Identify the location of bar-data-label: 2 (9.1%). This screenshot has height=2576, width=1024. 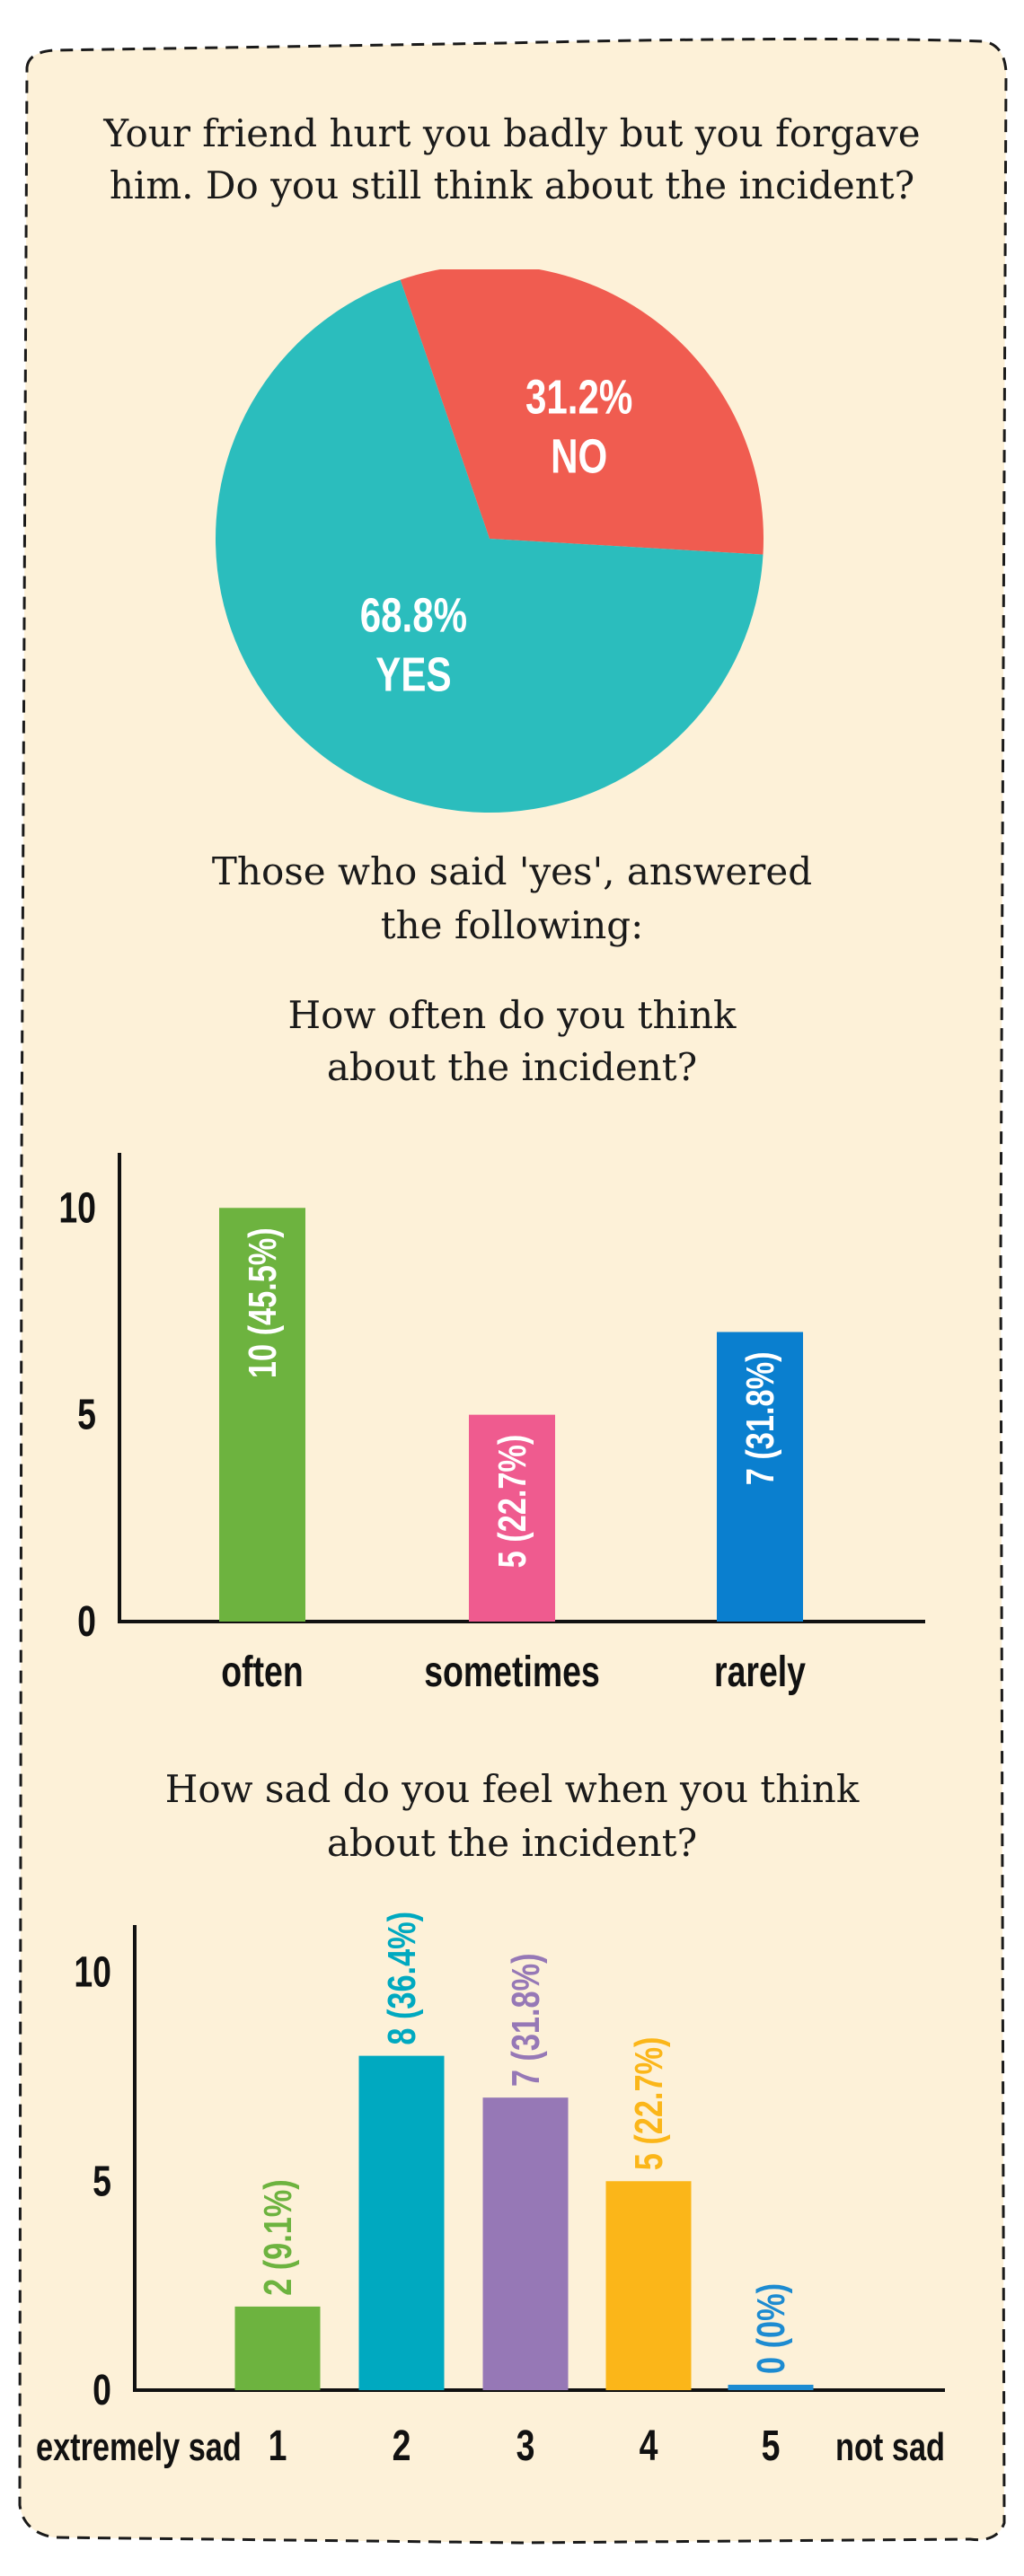
(278, 2237).